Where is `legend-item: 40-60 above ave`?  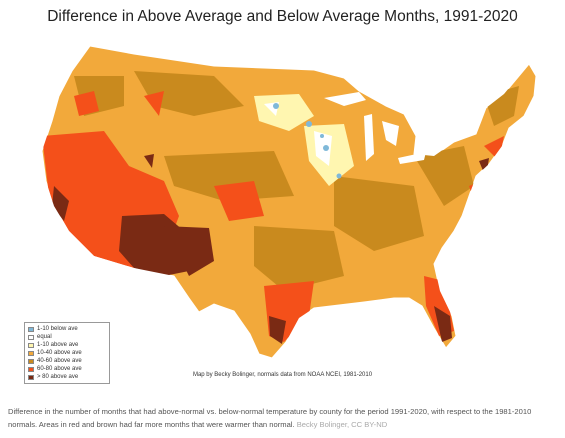
legend-item: 40-60 above ave is located at coordinates (67, 361).